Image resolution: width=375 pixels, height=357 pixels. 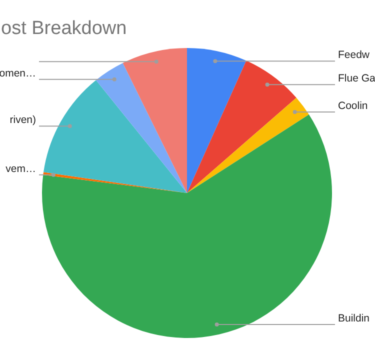 What do you see at coordinates (354, 318) in the screenshot?
I see `slice-label: Buildin` at bounding box center [354, 318].